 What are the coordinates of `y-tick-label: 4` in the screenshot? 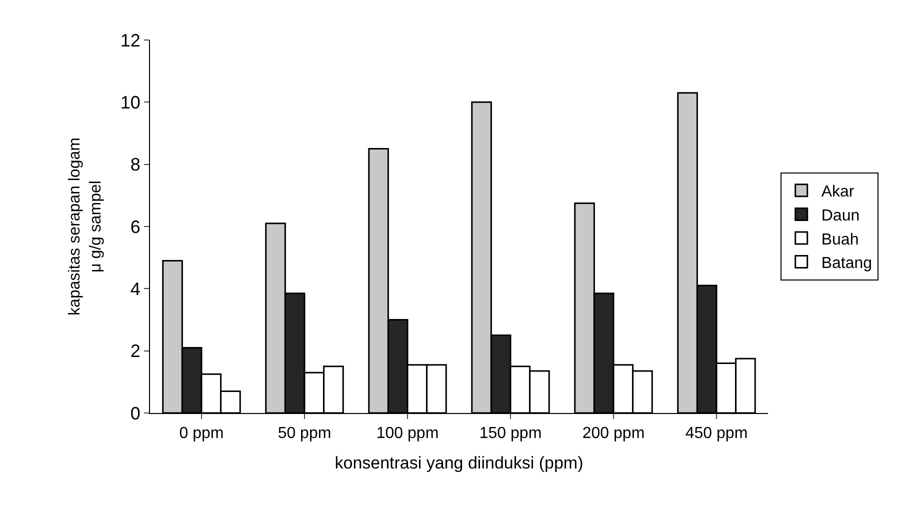 It's located at (135, 288).